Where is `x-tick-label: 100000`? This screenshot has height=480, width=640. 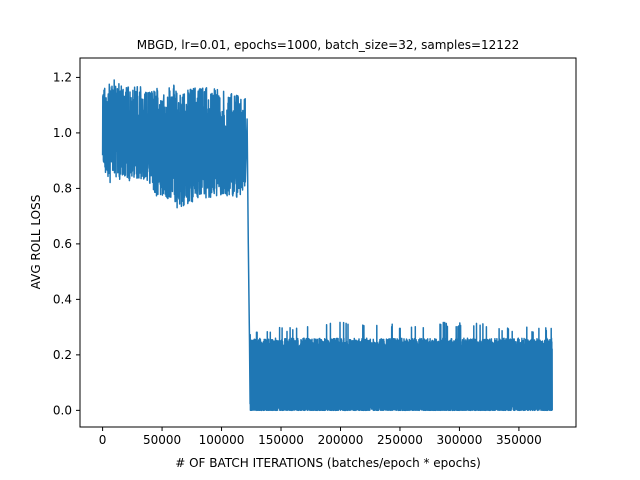 x-tick-label: 100000 is located at coordinates (222, 440).